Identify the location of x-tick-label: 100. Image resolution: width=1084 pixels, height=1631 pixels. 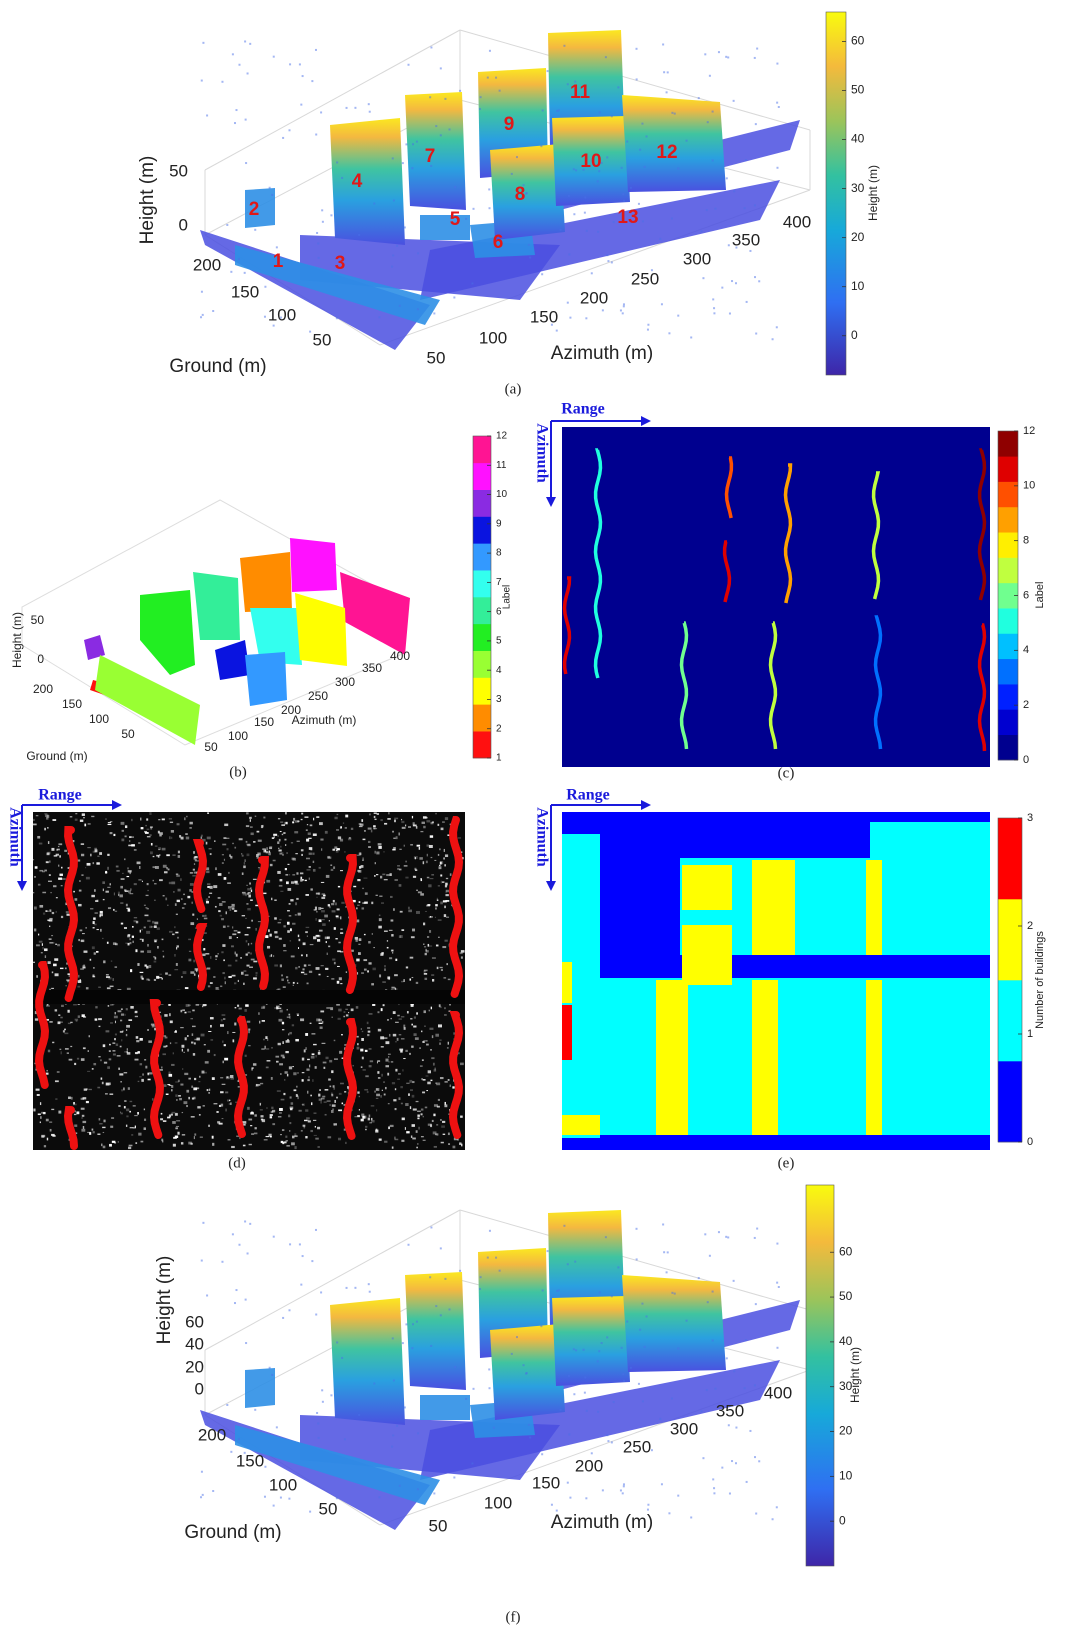
(493, 337).